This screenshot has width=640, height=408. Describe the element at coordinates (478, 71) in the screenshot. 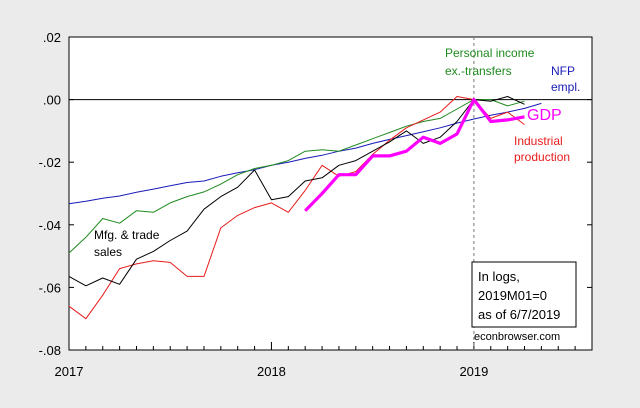

I see `label-personal-income-line2: ex.-transfers` at that location.